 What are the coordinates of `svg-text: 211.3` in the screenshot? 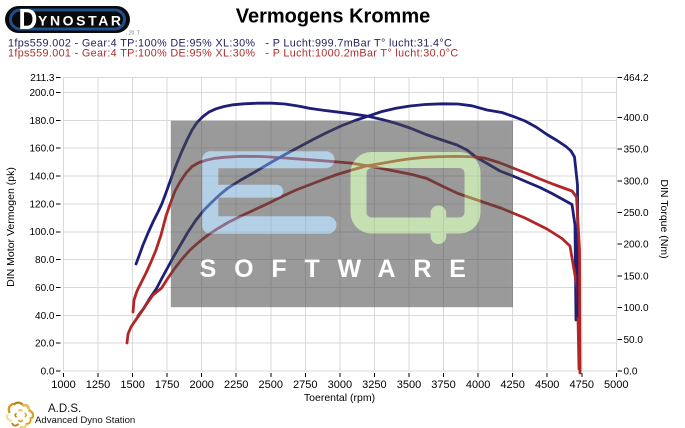 It's located at (42, 78).